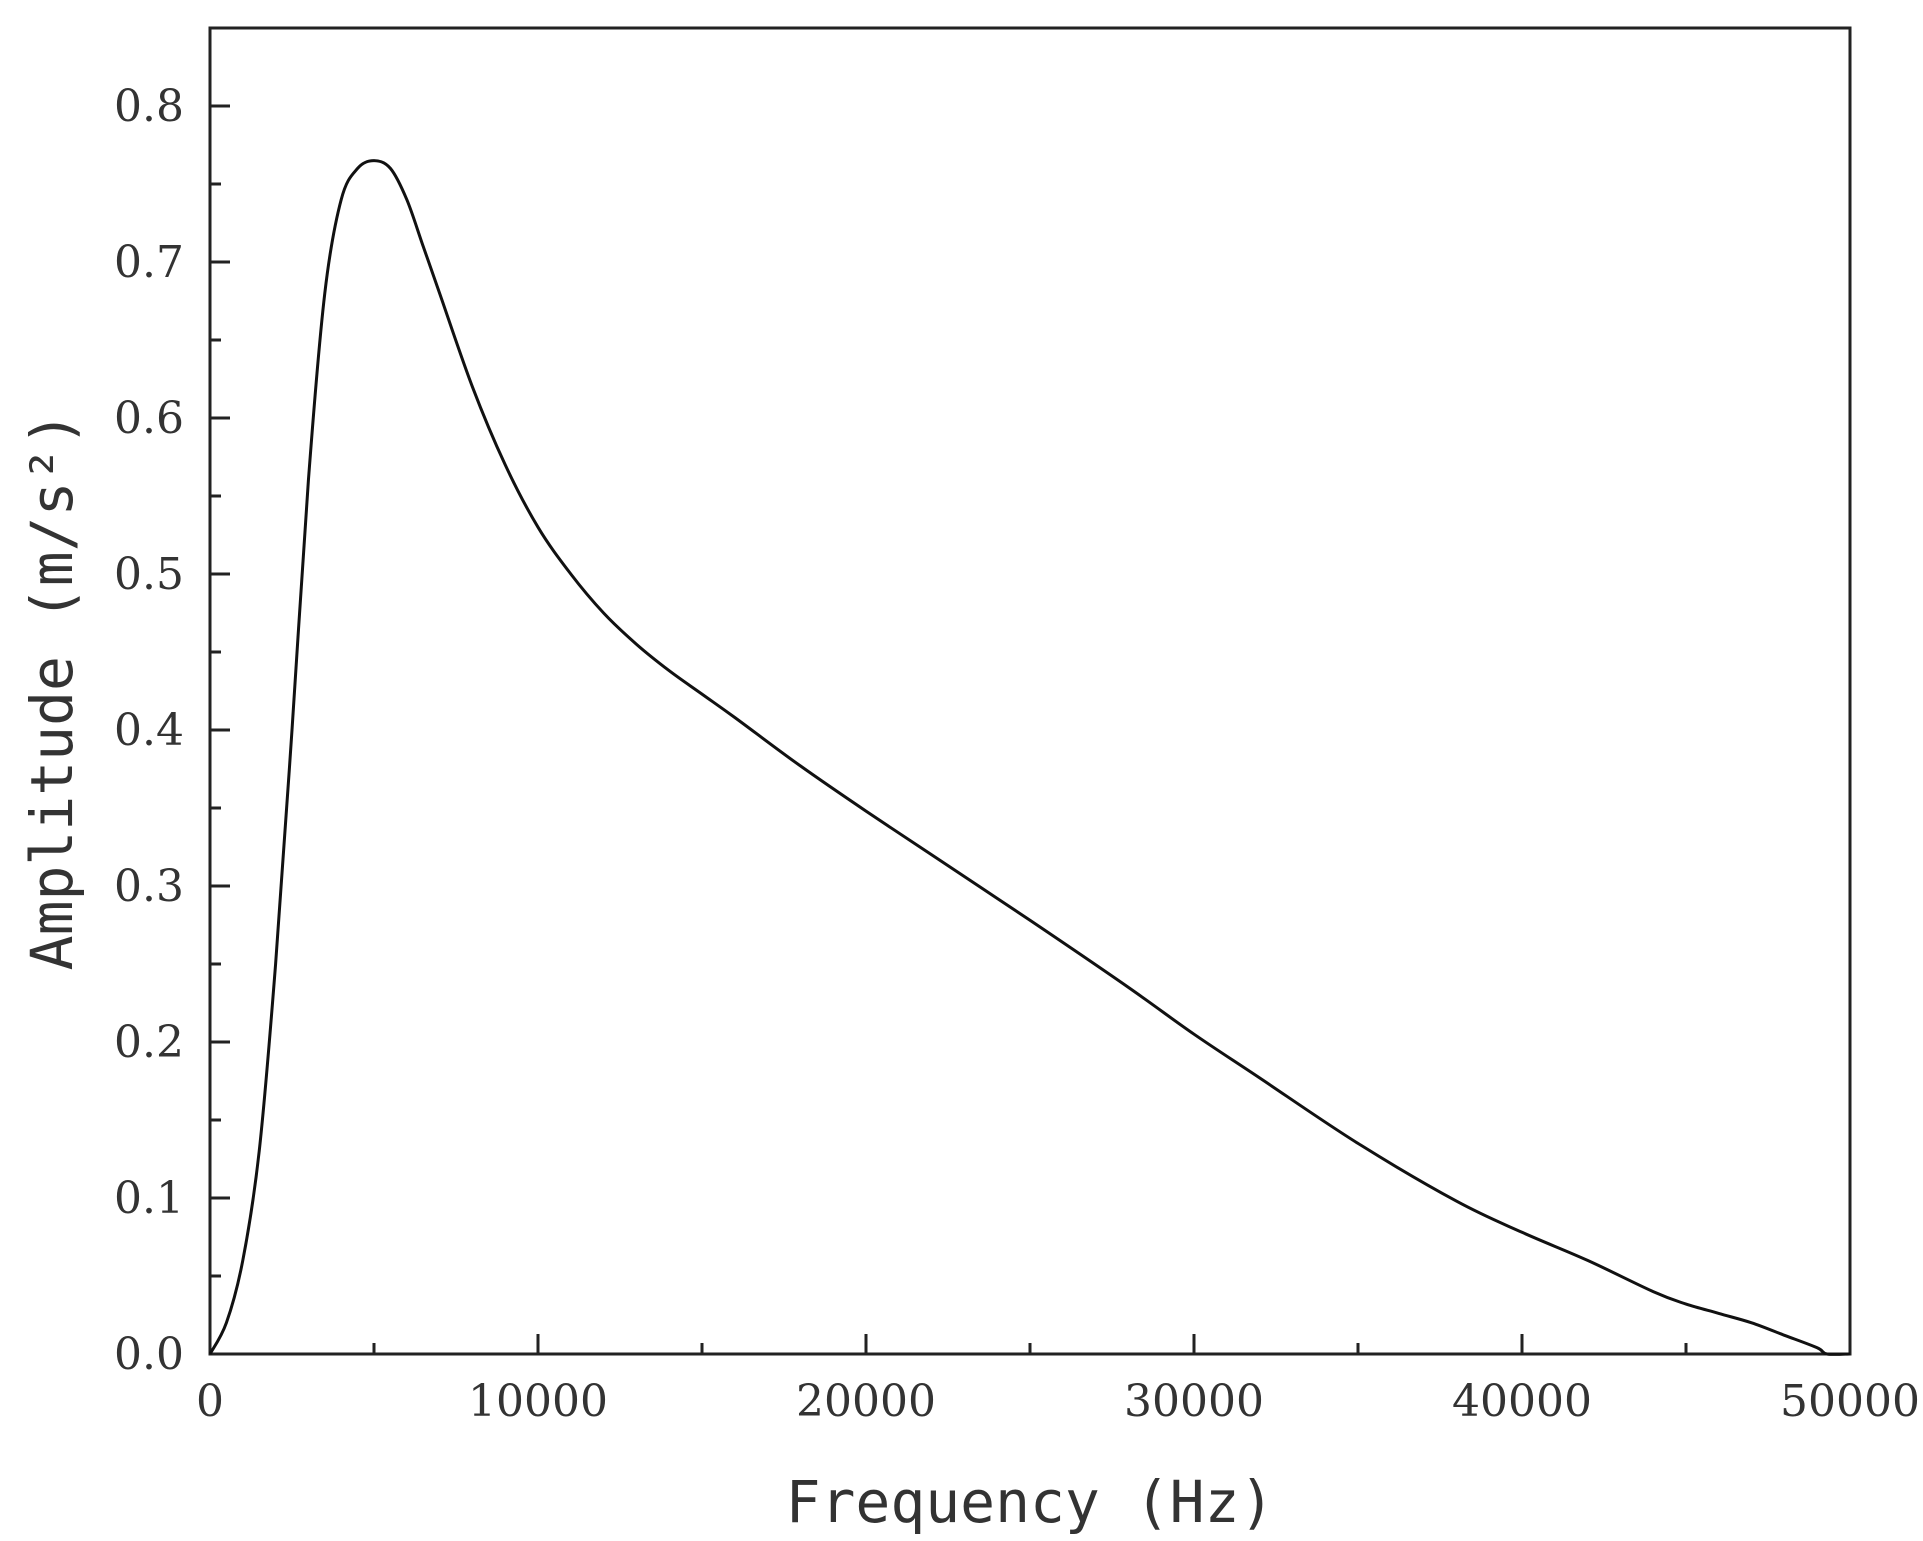 The height and width of the screenshot is (1541, 1923). Describe the element at coordinates (149, 1354) in the screenshot. I see `y-tick-label: 0.0` at that location.